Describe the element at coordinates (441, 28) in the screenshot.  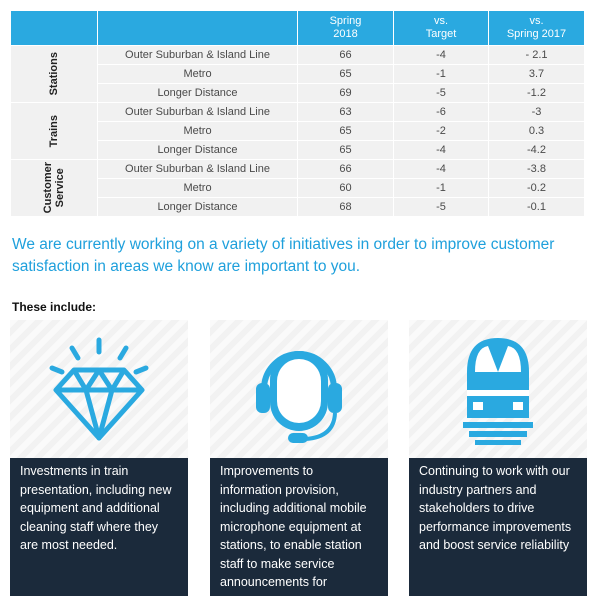
I see `column-header: vs. Target` at that location.